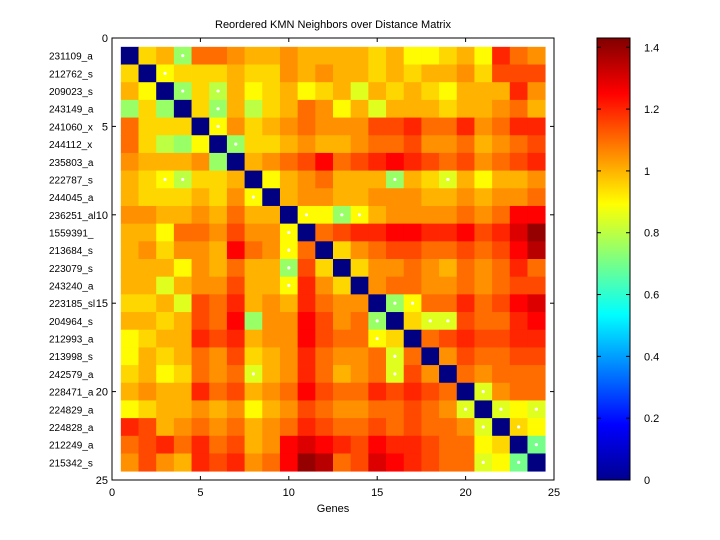 The width and height of the screenshot is (720, 540). What do you see at coordinates (71, 74) in the screenshot?
I see `row-label: 212762_s` at bounding box center [71, 74].